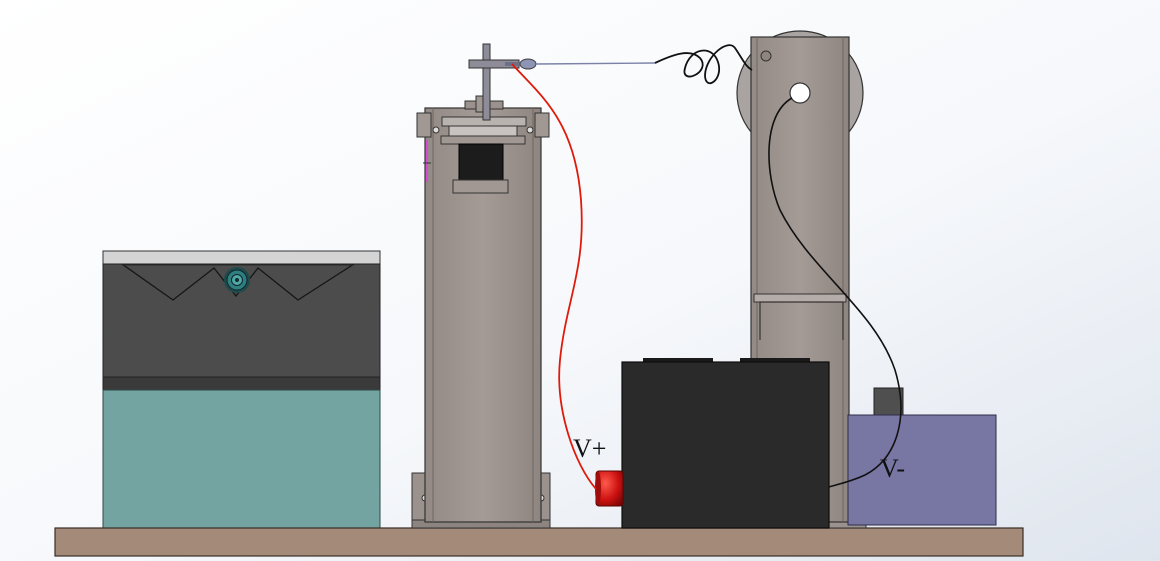  Describe the element at coordinates (530, 130) in the screenshot. I see `ear-hole-right` at that location.